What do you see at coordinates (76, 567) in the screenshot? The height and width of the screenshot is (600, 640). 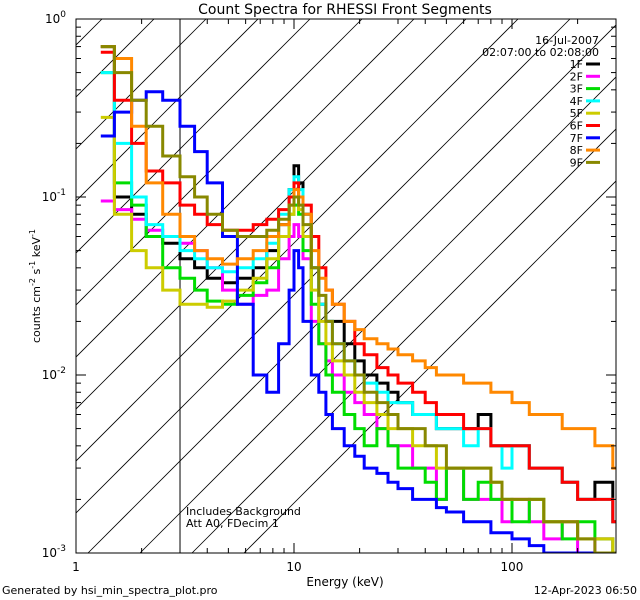 I see `x-tick-label: 1` at bounding box center [76, 567].